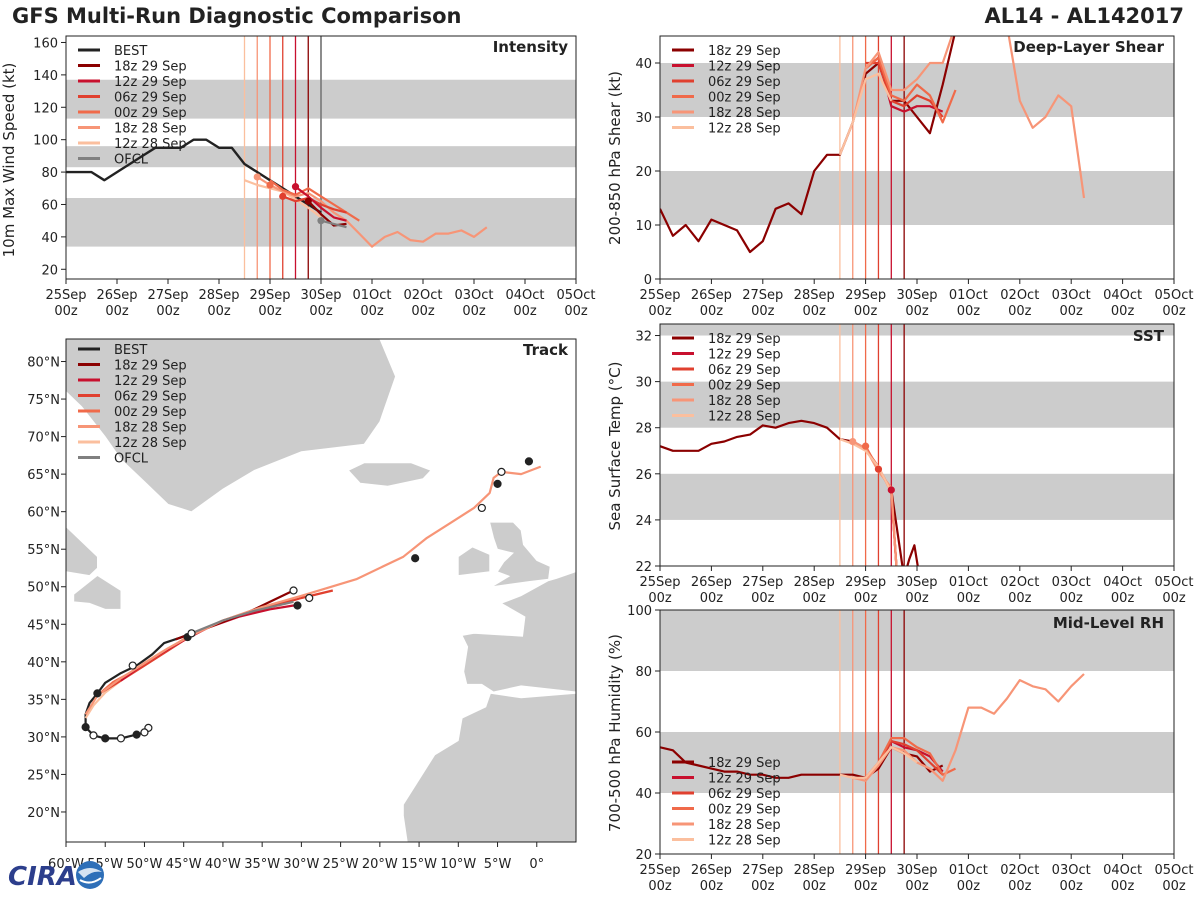 The width and height of the screenshot is (1200, 900). What do you see at coordinates (419, 864) in the screenshot?
I see `track-xtick-label: 15°W` at bounding box center [419, 864].